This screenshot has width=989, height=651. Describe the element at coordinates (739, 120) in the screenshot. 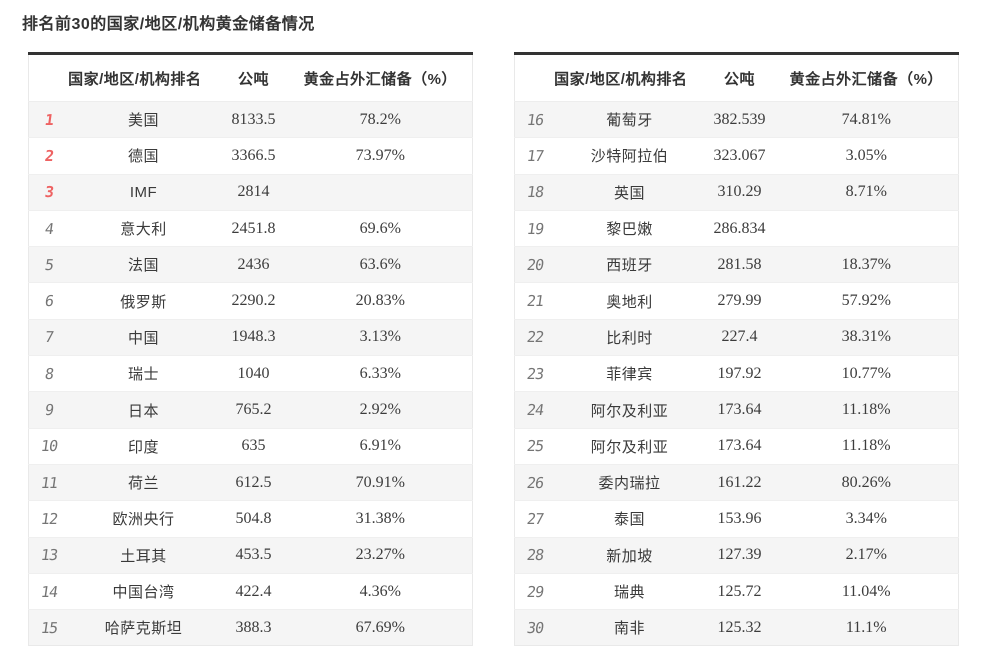

I see `tonnes-value: 382.539` at that location.